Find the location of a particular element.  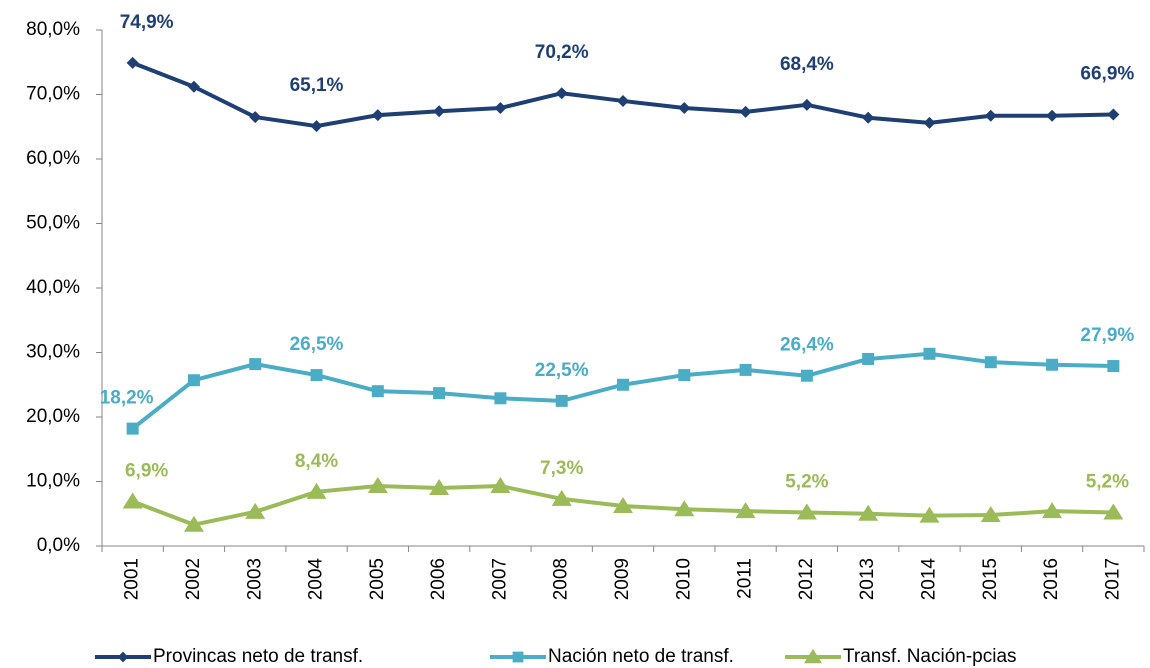

y-tick-label: 30,0% is located at coordinates (53, 352).